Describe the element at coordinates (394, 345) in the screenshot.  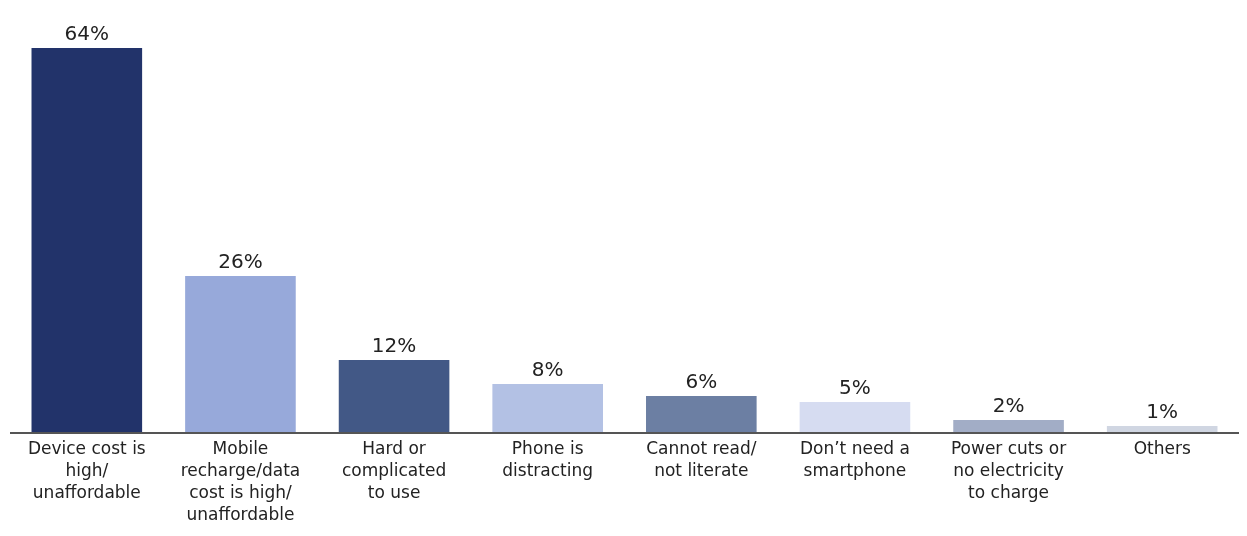
I see `data-label: 12%` at that location.